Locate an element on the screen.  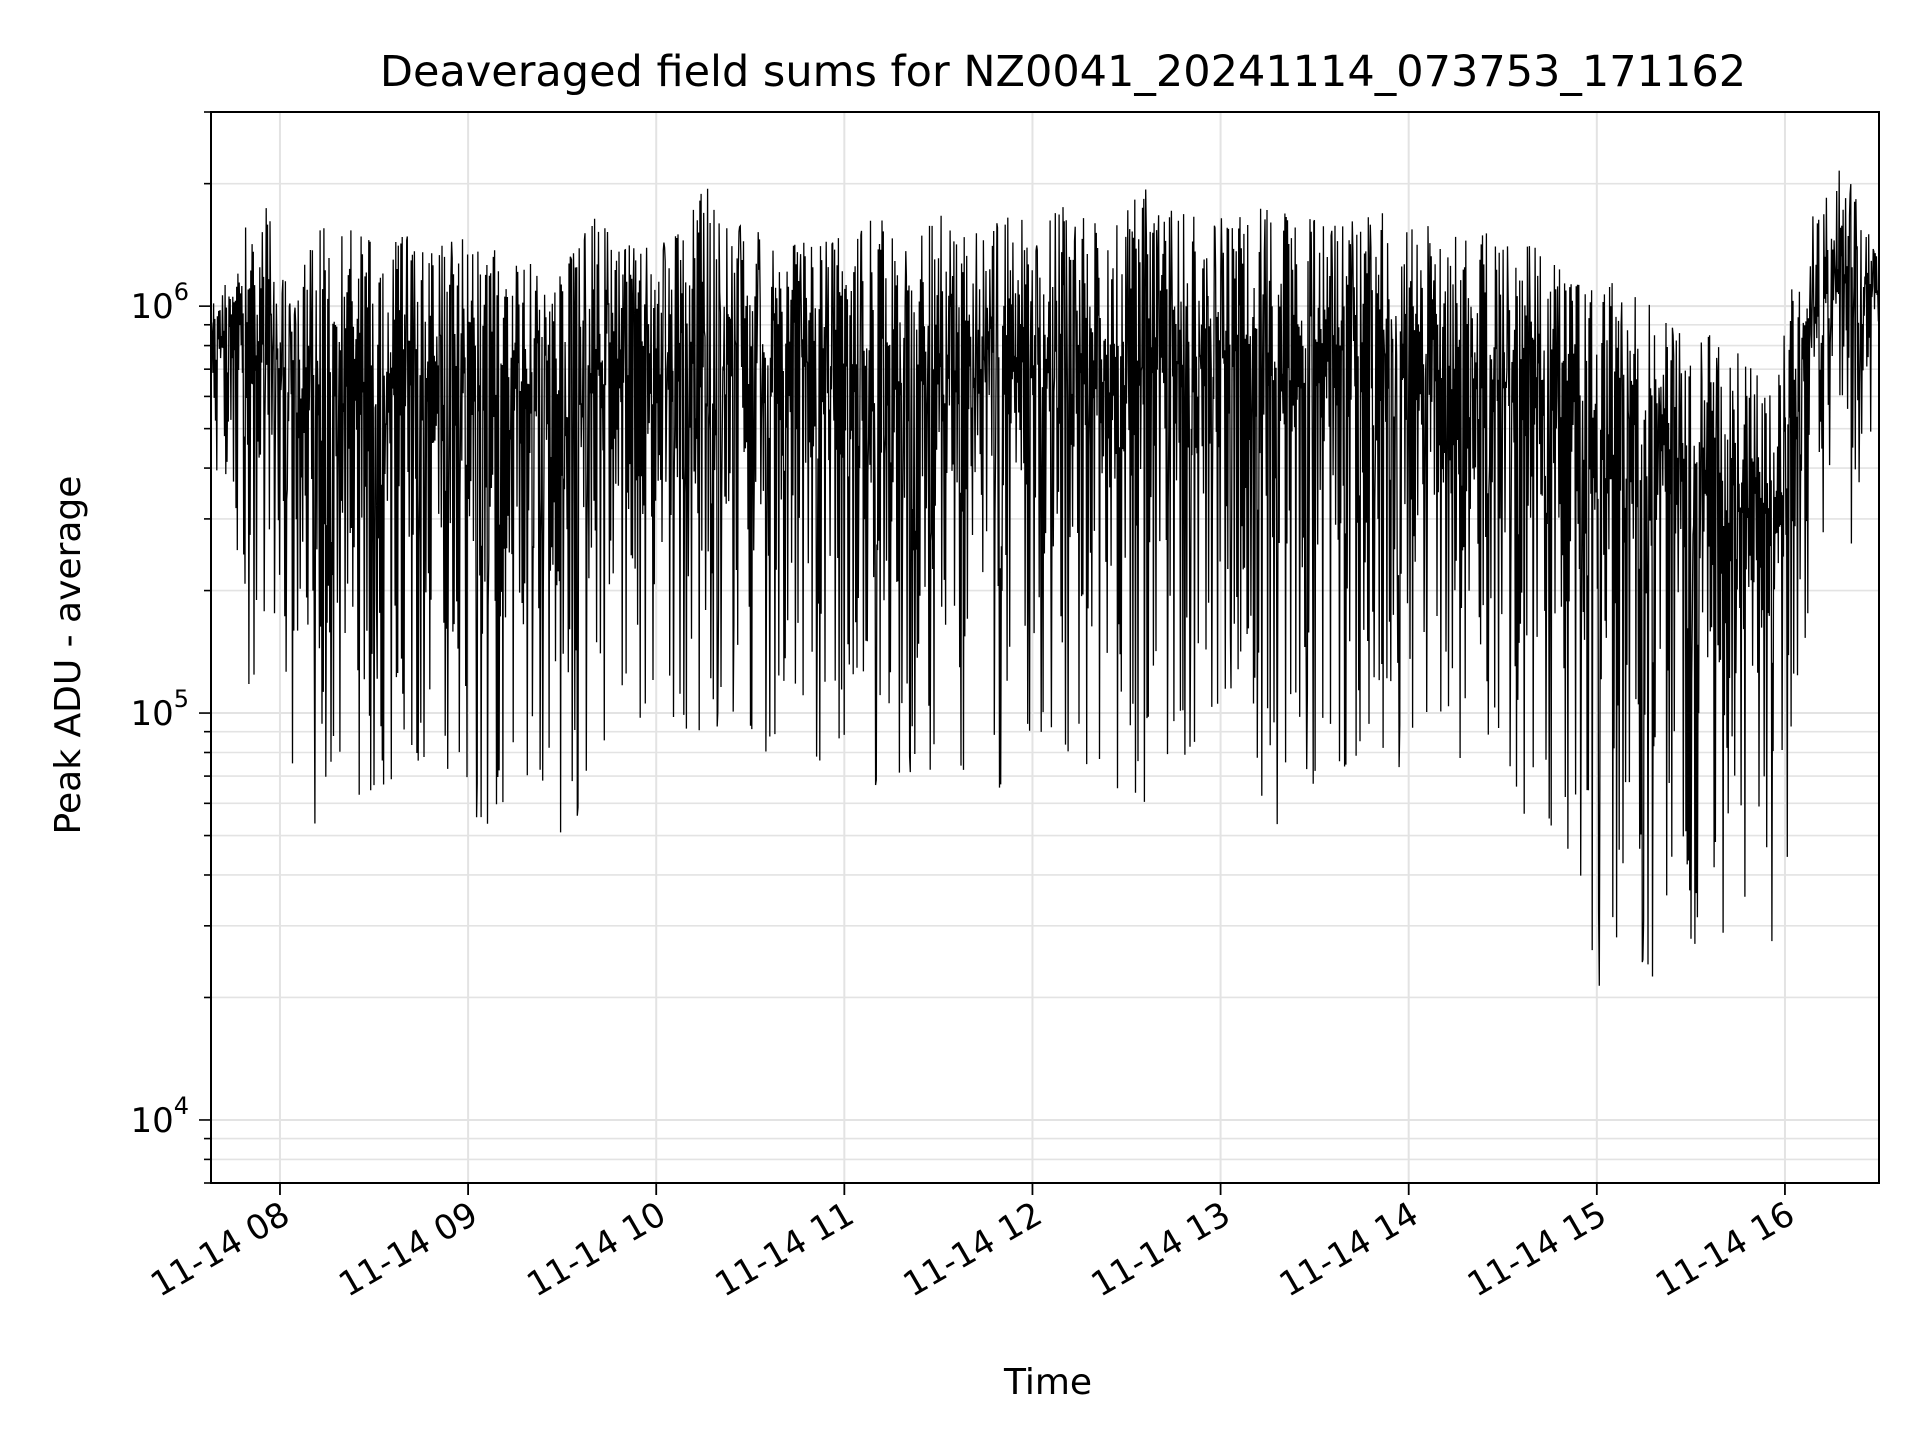
x-tick-label: 11-14 15 is located at coordinates (1537, 1249).